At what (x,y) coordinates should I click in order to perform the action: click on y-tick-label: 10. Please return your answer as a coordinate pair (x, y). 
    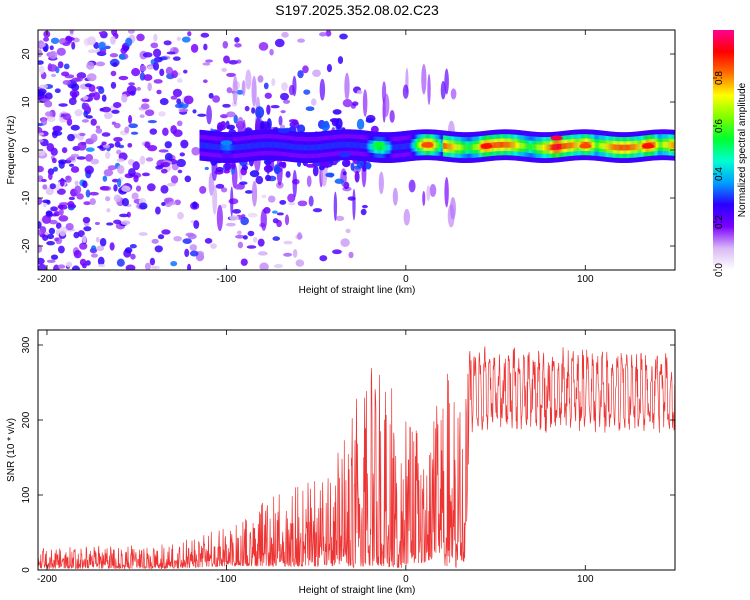
    Looking at the image, I should click on (26, 102).